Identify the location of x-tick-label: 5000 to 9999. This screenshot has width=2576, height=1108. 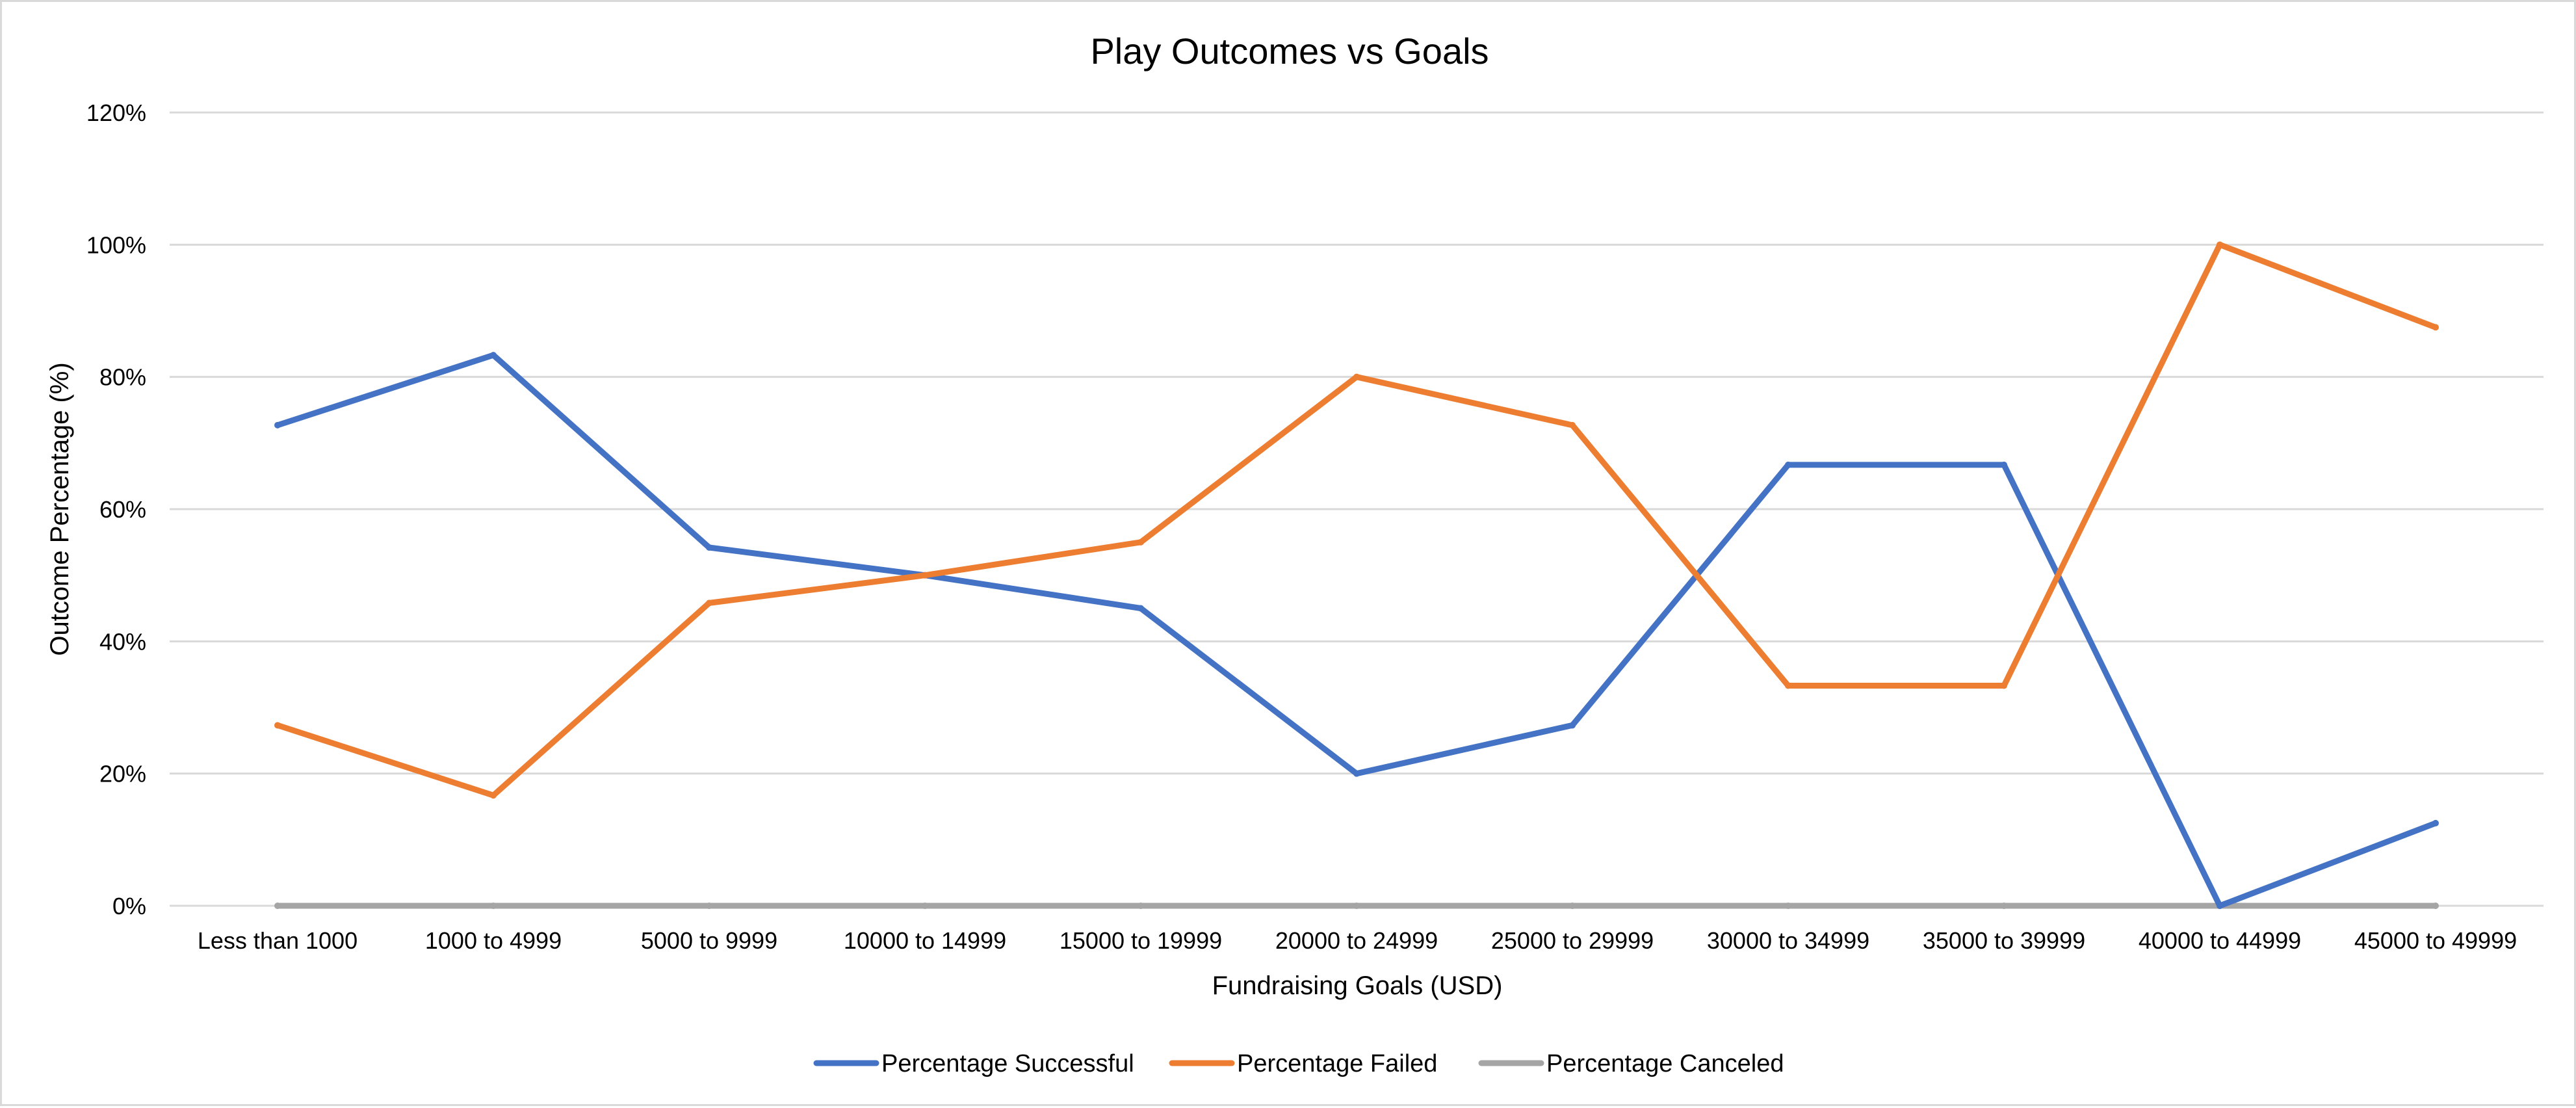
(709, 940).